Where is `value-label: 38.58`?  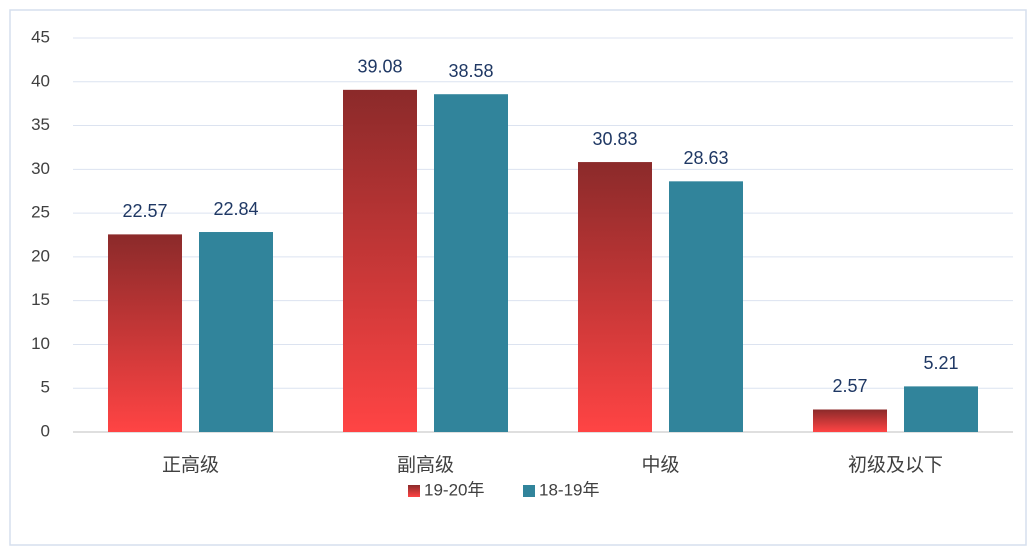 value-label: 38.58 is located at coordinates (470, 71).